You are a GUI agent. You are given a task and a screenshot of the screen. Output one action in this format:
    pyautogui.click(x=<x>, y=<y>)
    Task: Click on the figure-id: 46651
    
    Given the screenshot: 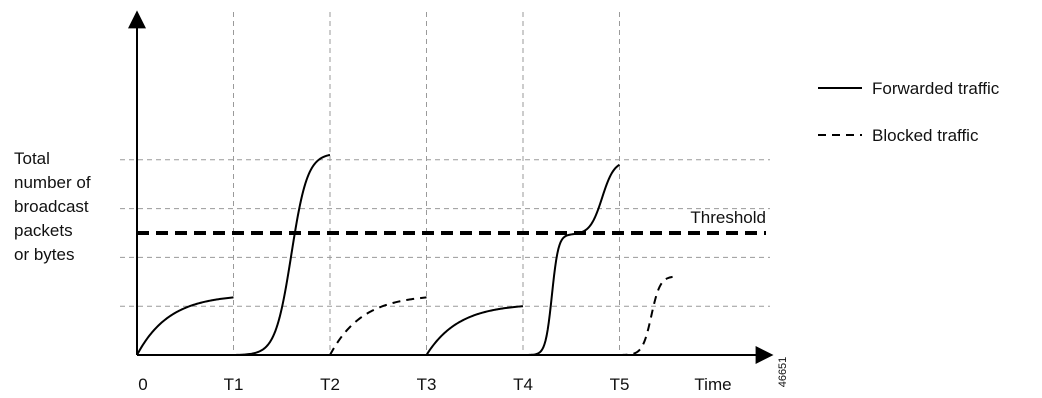 What is the action you would take?
    pyautogui.click(x=783, y=372)
    